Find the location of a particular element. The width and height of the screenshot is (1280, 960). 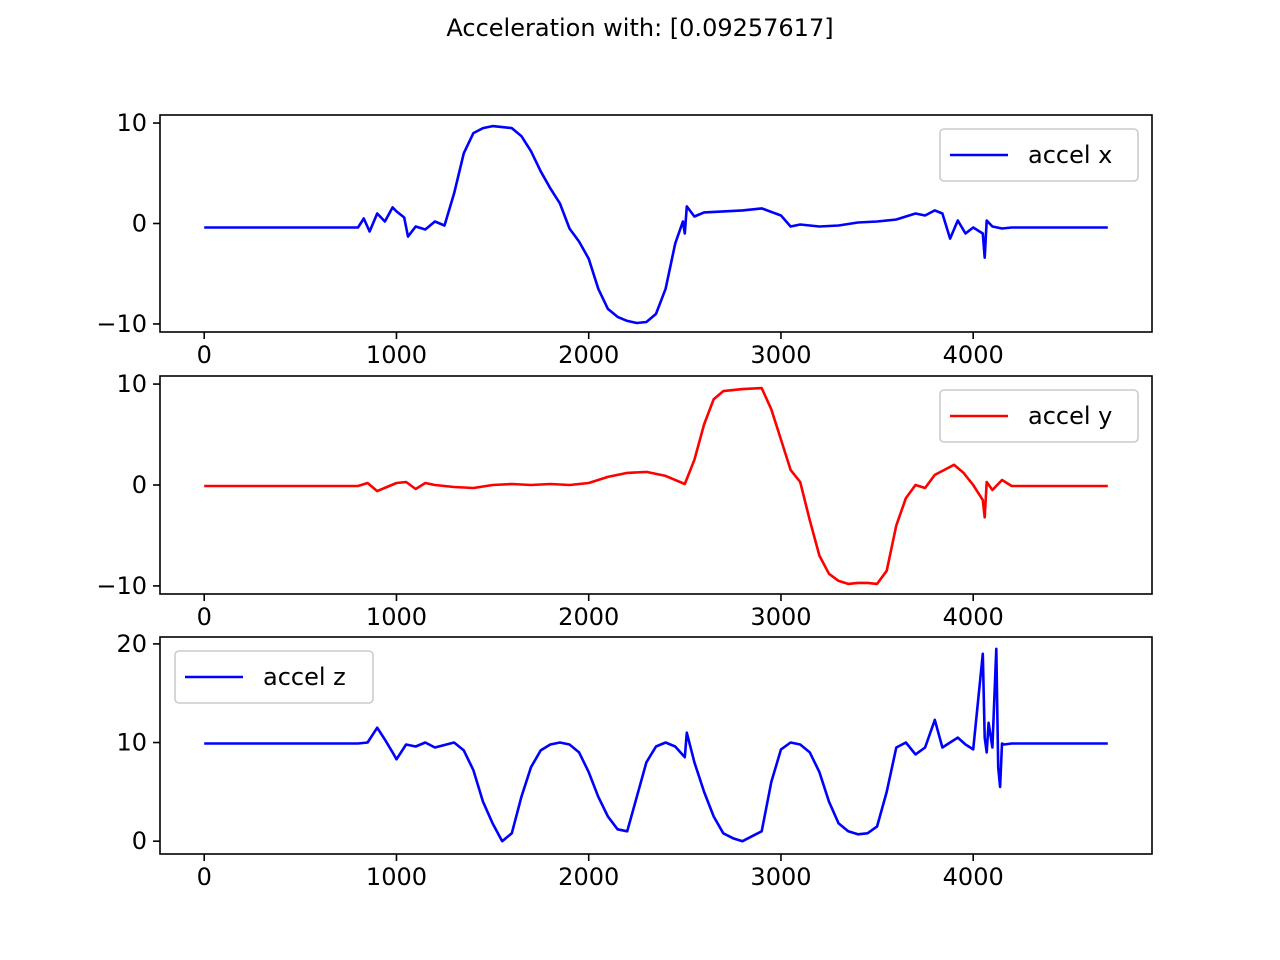

y-tick-label: 20 is located at coordinates (131, 644).